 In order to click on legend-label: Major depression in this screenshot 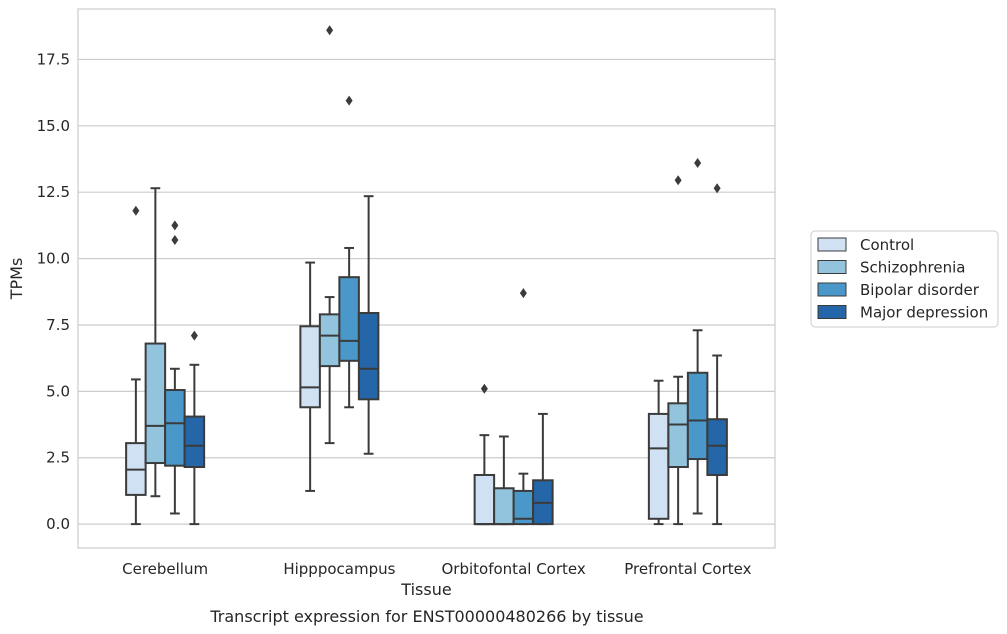, I will do `click(924, 313)`.